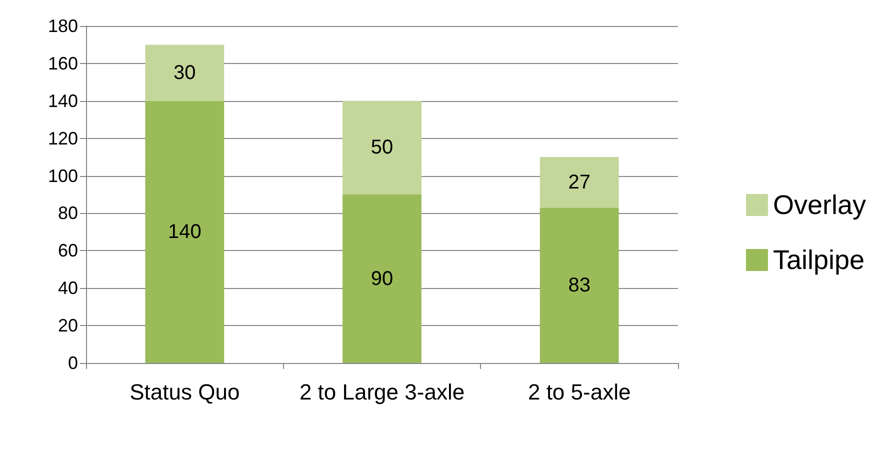 The height and width of the screenshot is (449, 873). Describe the element at coordinates (68, 288) in the screenshot. I see `y-tick-label: 40` at that location.